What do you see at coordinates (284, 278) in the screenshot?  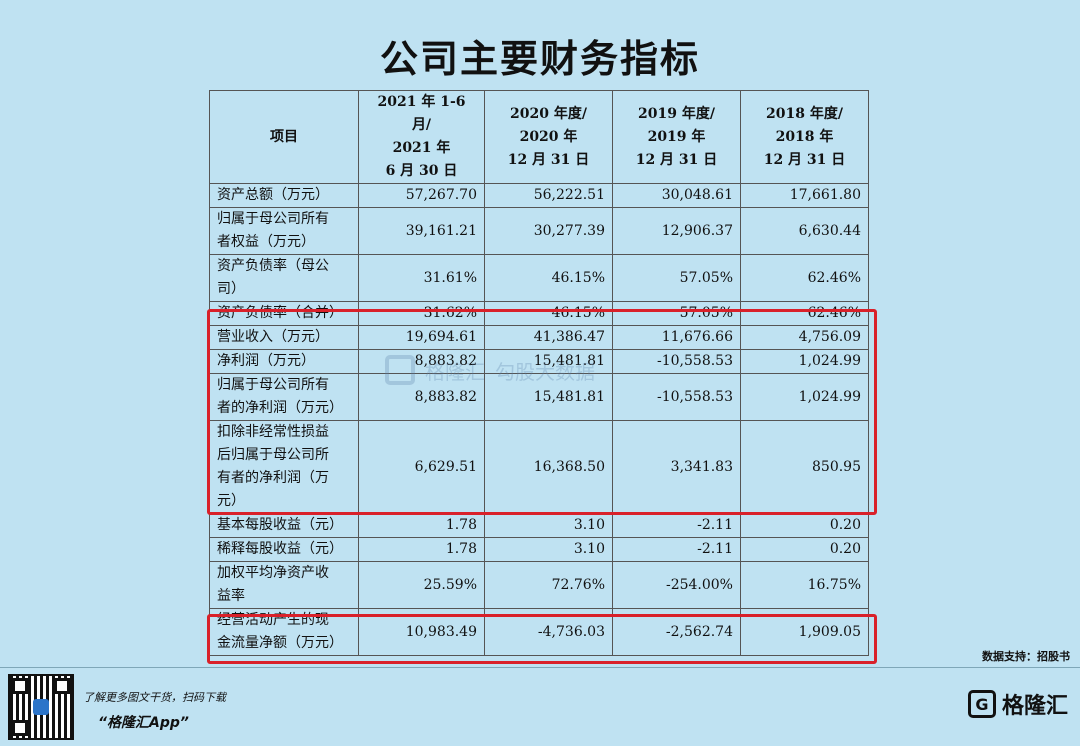 I see `row-label: 资产负债率（母公 司）` at bounding box center [284, 278].